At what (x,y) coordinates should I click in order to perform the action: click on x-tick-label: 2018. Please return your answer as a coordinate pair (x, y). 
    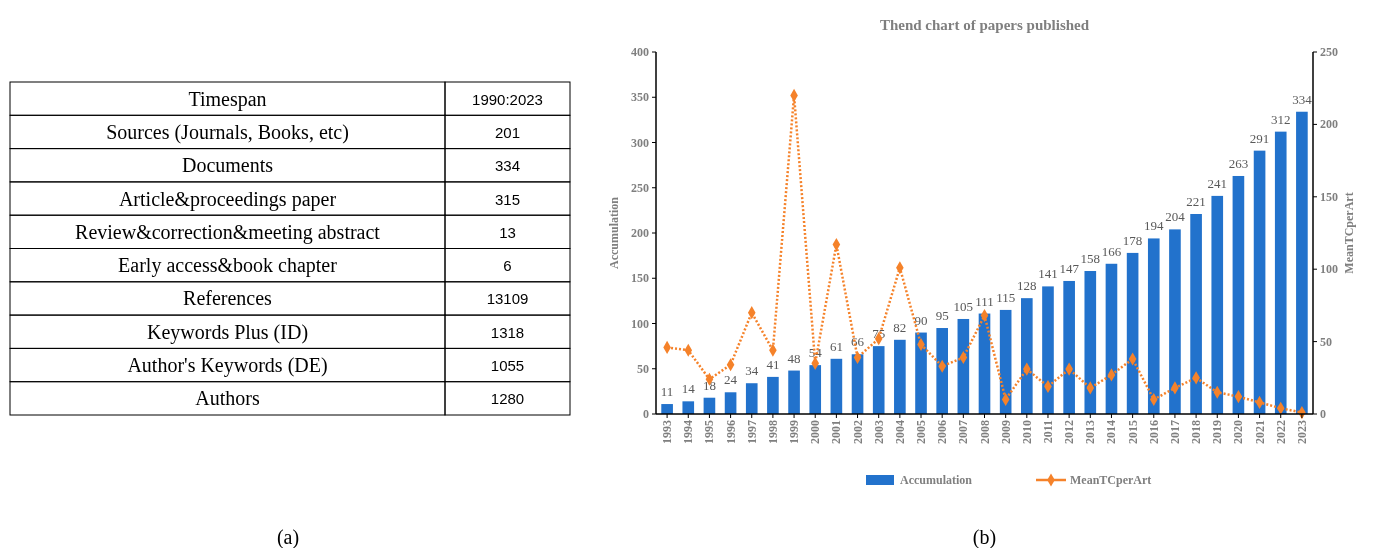
    Looking at the image, I should click on (1196, 432).